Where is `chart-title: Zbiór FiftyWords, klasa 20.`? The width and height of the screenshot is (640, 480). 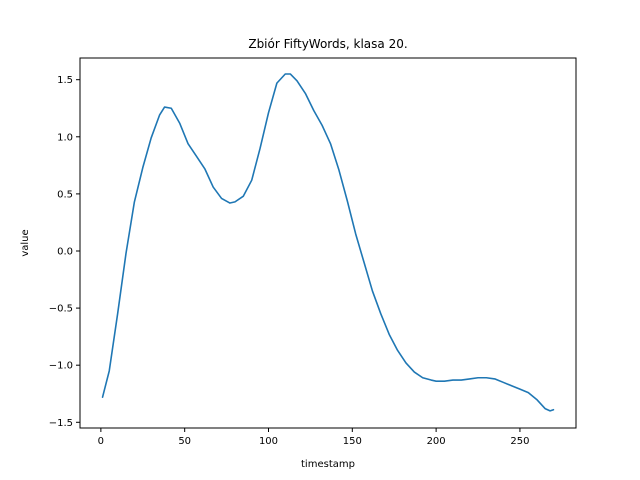 chart-title: Zbiór FiftyWords, klasa 20. is located at coordinates (327, 44).